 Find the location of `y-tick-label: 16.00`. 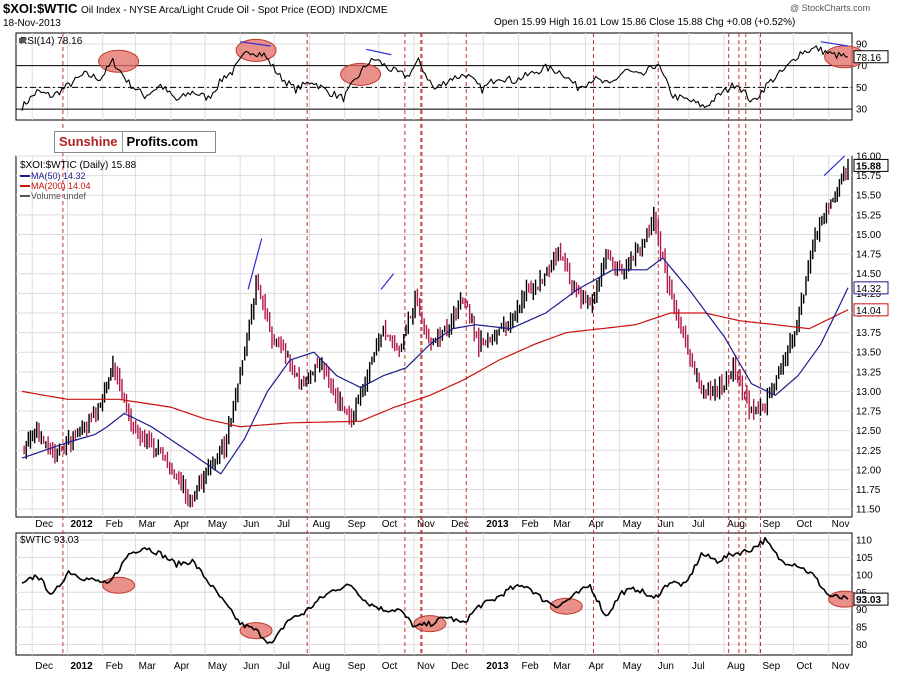

y-tick-label: 16.00 is located at coordinates (868, 157).